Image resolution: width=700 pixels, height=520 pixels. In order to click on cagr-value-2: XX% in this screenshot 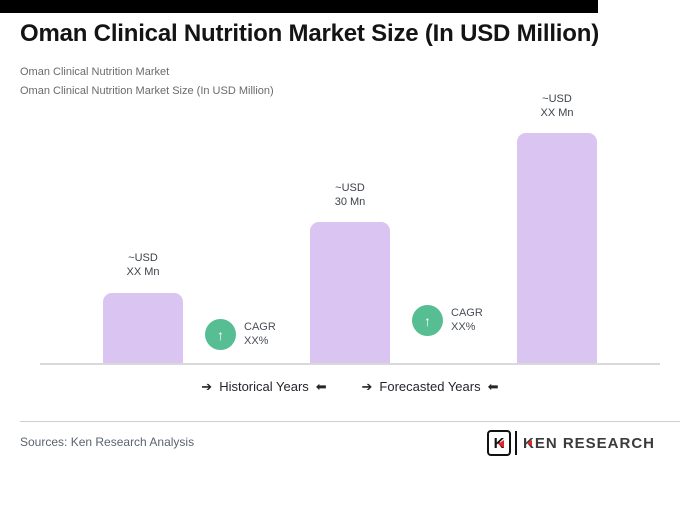, I will do `click(463, 327)`.